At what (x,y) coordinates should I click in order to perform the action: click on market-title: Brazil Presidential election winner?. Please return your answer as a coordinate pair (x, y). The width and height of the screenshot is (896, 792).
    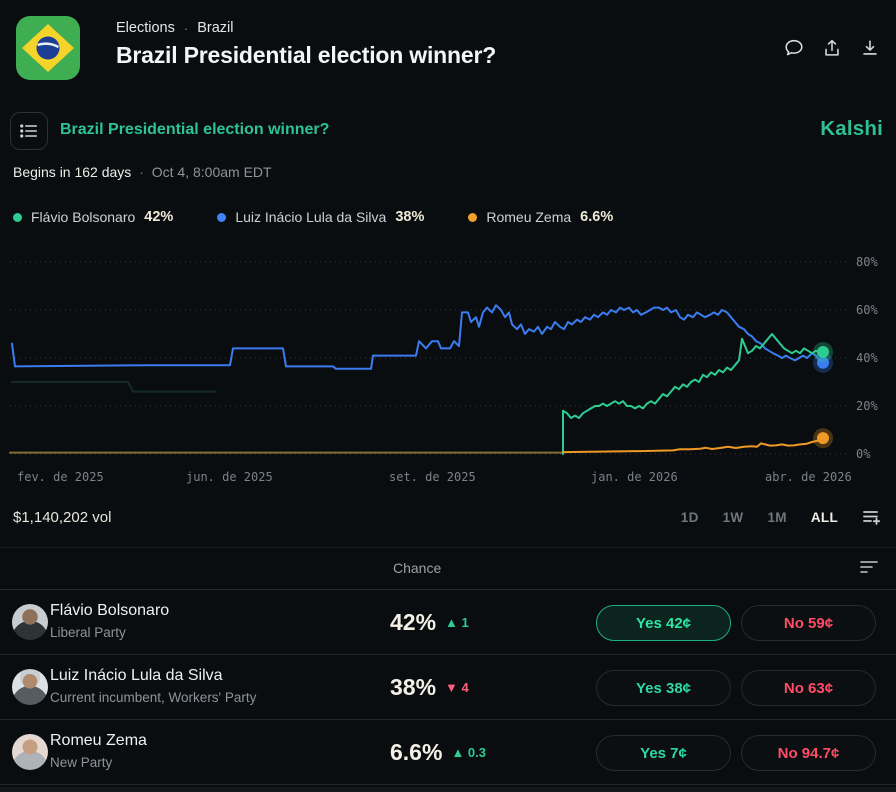
    Looking at the image, I should click on (195, 129).